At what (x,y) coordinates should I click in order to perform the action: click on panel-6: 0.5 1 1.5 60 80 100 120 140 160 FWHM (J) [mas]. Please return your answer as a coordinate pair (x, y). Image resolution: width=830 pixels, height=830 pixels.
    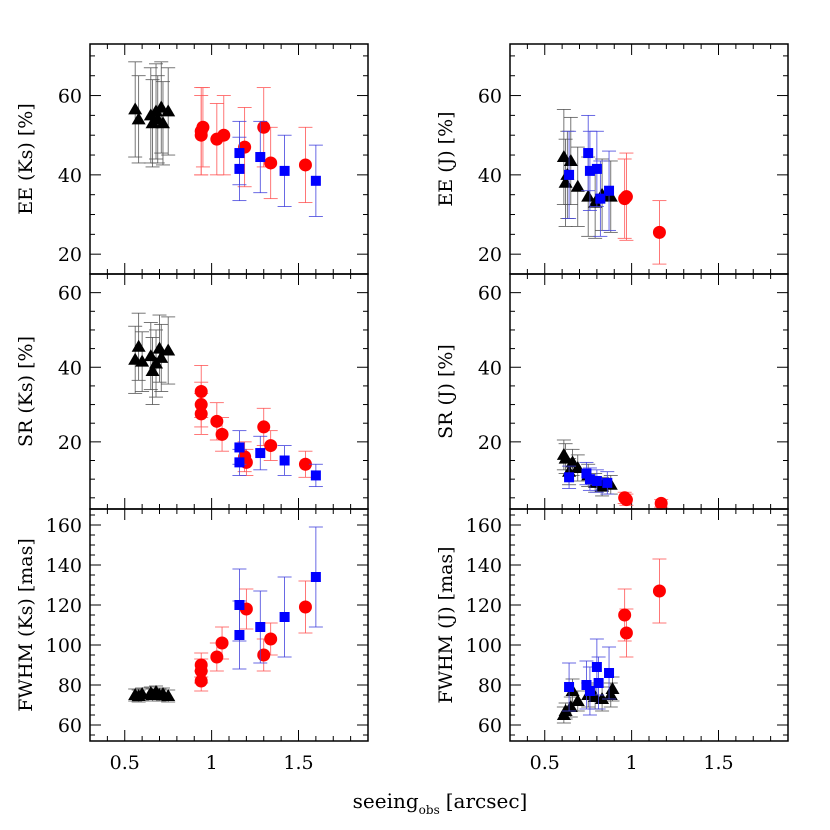
    Looking at the image, I should click on (612, 641).